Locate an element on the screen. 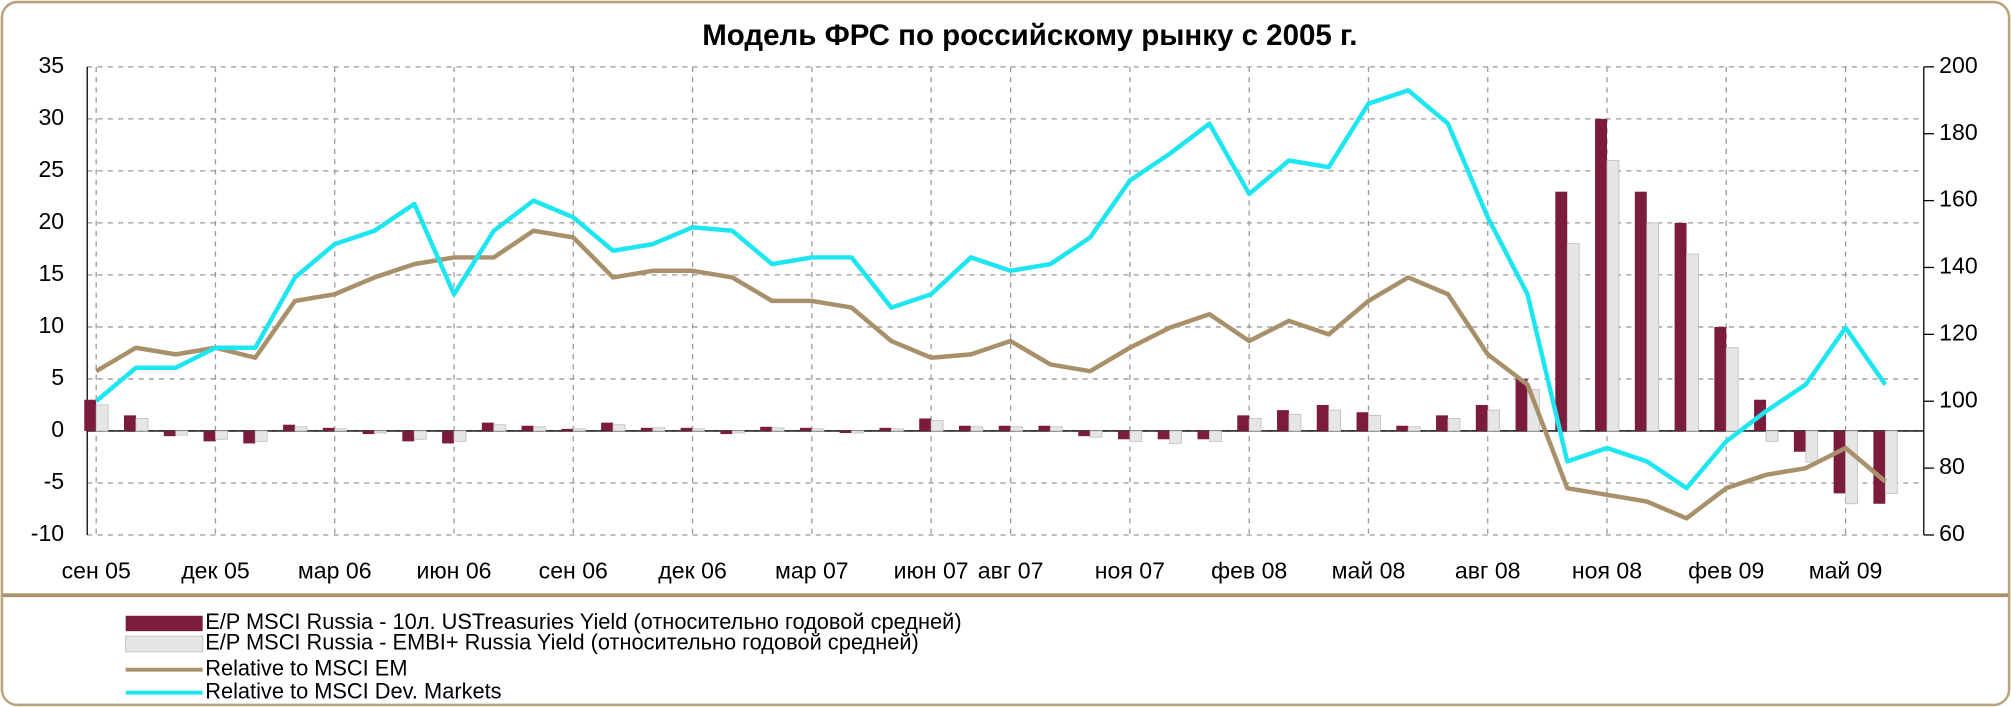 The width and height of the screenshot is (2011, 707). x-tick-label: мар 06 is located at coordinates (335, 570).